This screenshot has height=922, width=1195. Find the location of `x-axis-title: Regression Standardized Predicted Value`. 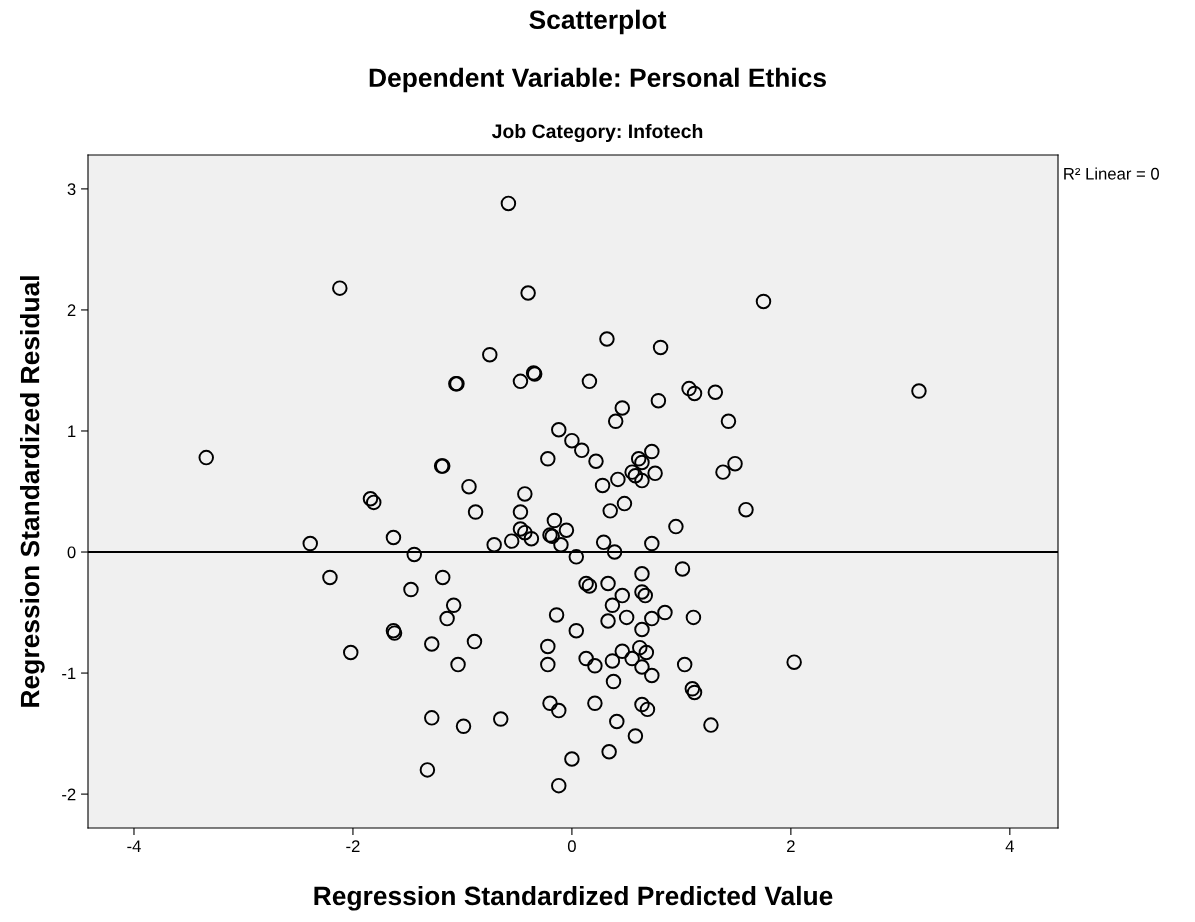

x-axis-title: Regression Standardized Predicted Value is located at coordinates (573, 898).